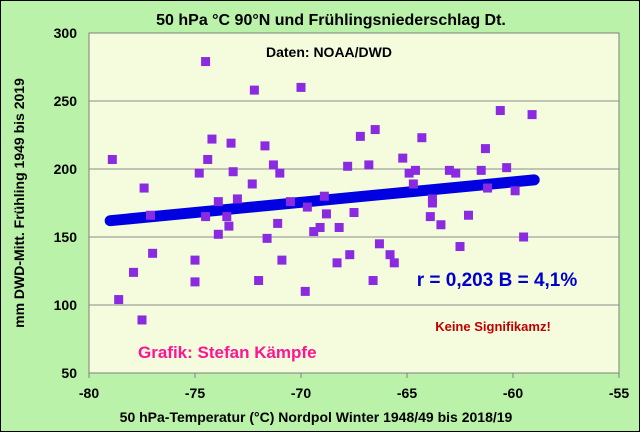  Describe the element at coordinates (195, 393) in the screenshot. I see `x-tick-label: -75` at that location.